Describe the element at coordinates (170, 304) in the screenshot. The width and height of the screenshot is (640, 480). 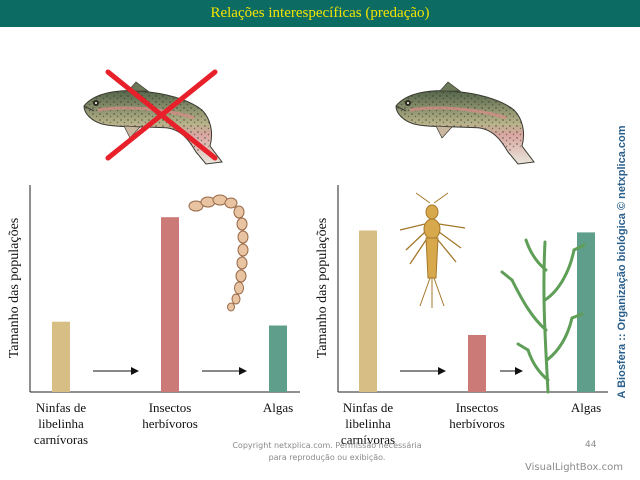
I see `bar-left-herbivorous-insects` at that location.